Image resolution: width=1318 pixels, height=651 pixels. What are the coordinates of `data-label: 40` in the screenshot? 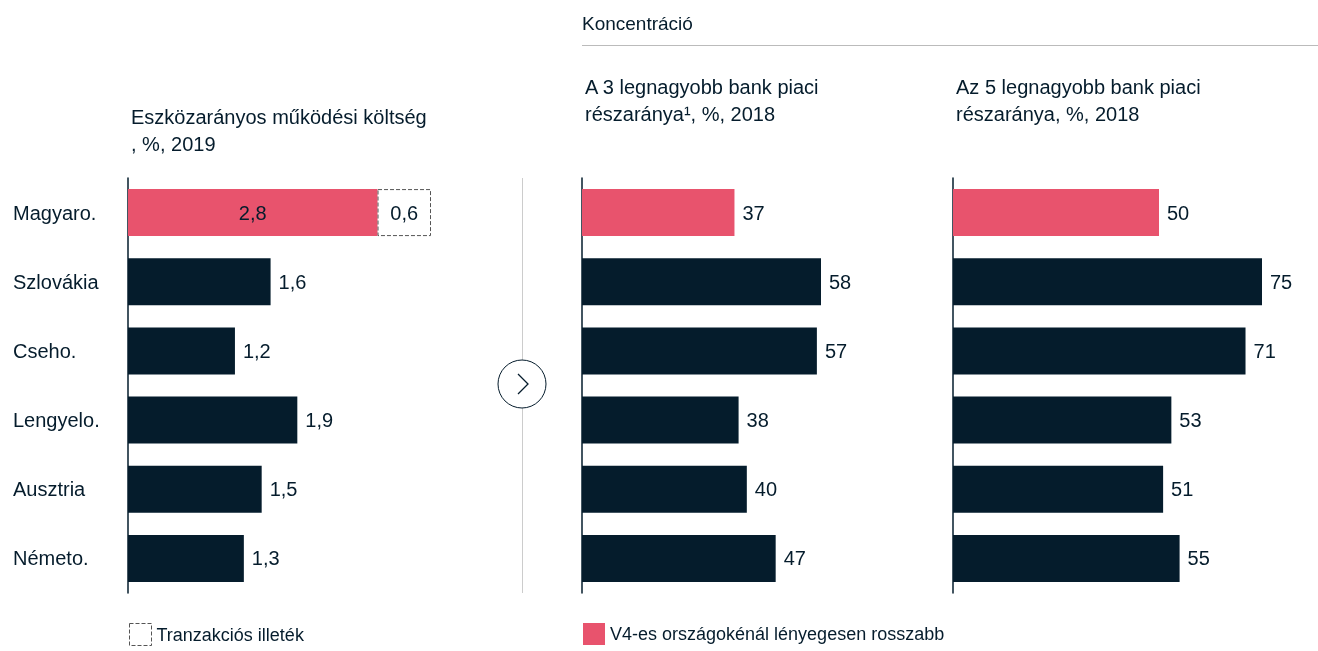 It's located at (766, 489).